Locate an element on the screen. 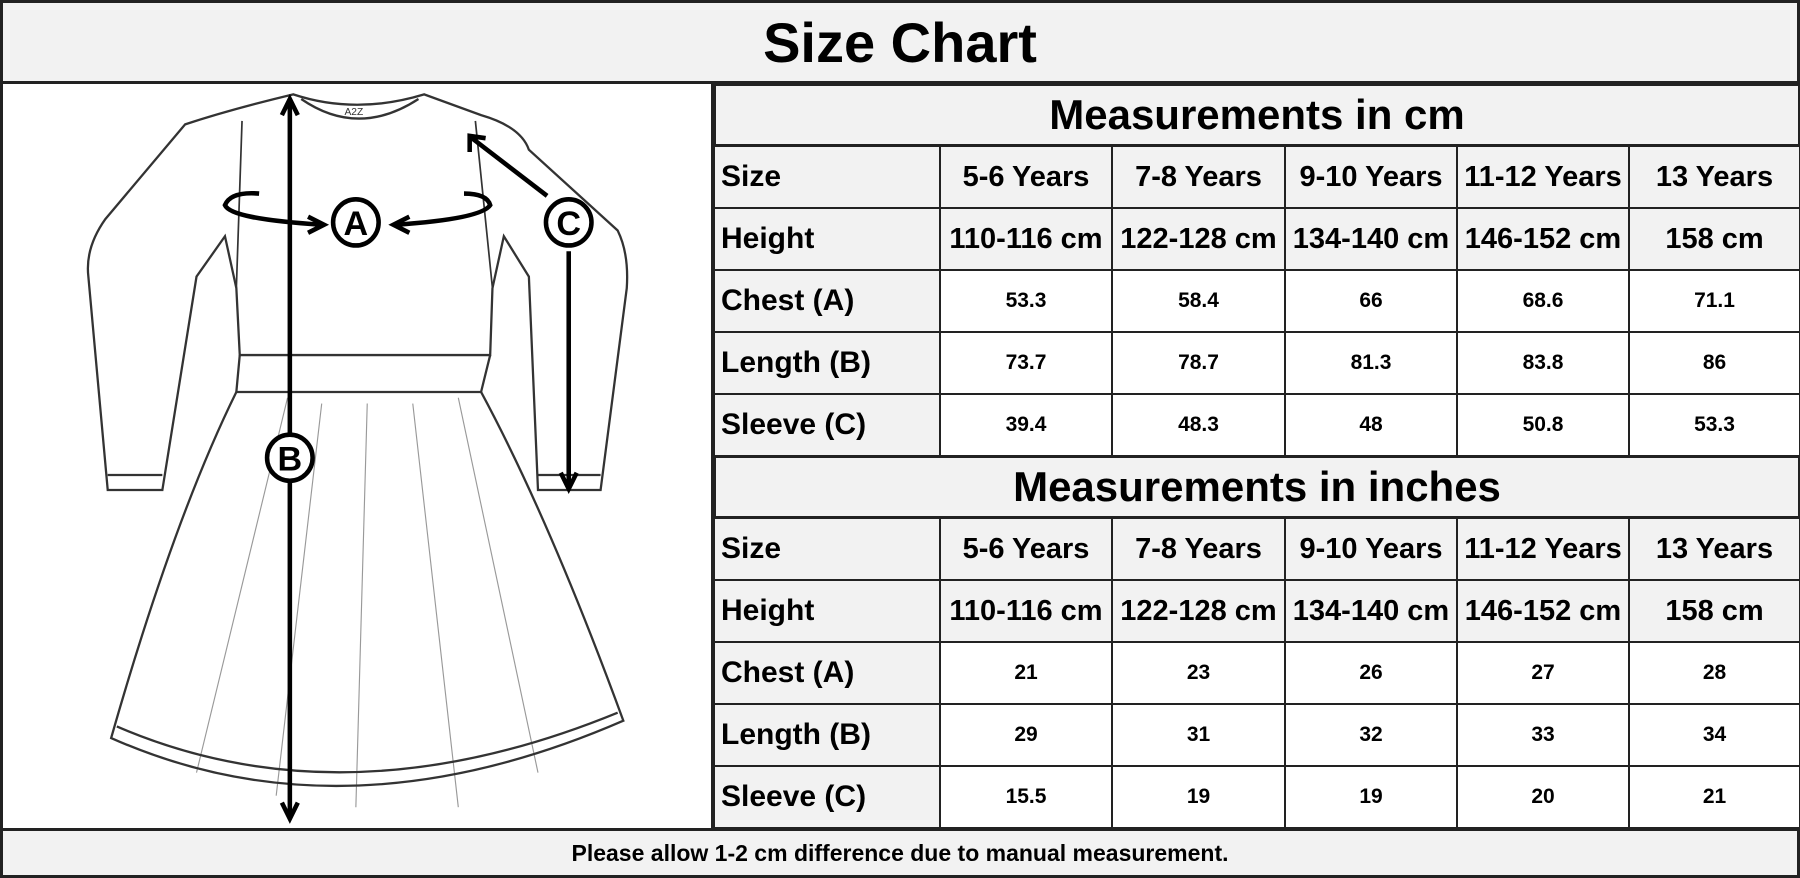 This screenshot has width=1800, height=878. label-c: C is located at coordinates (568, 224).